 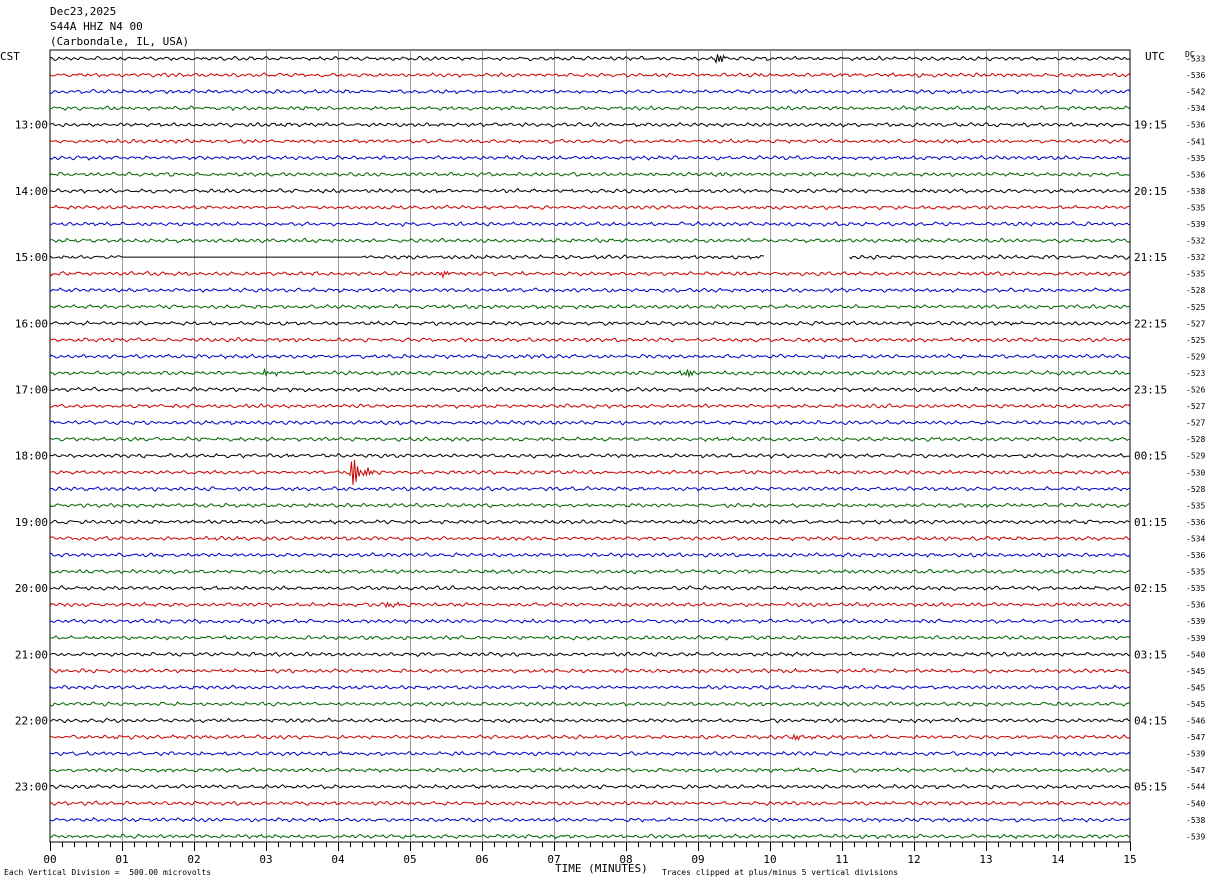 What do you see at coordinates (1129, 859) in the screenshot?
I see `x-tick-label: 15` at bounding box center [1129, 859].